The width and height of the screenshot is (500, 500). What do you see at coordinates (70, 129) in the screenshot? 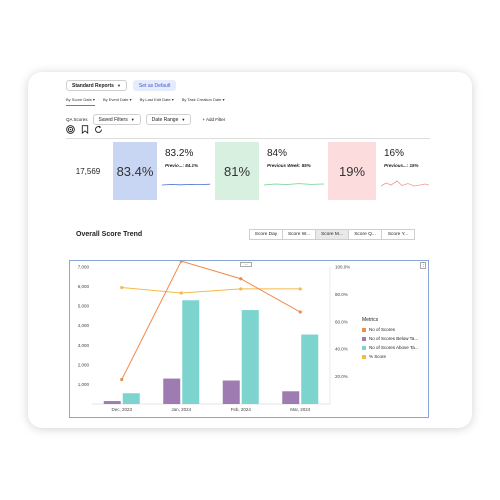
I see `target-icon` at bounding box center [70, 129].